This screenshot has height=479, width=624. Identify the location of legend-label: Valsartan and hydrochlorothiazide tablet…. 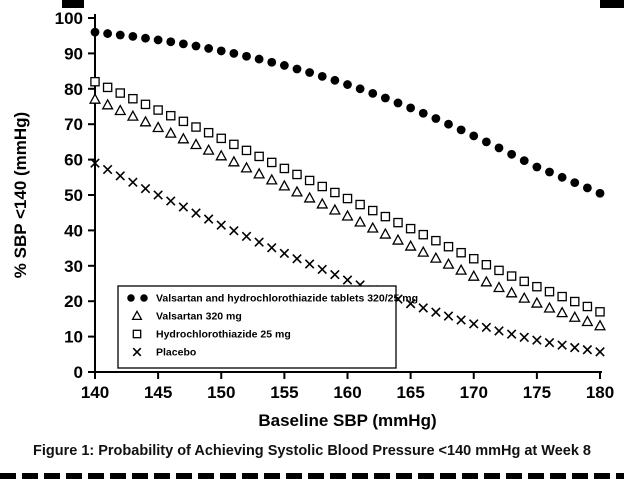
(287, 299).